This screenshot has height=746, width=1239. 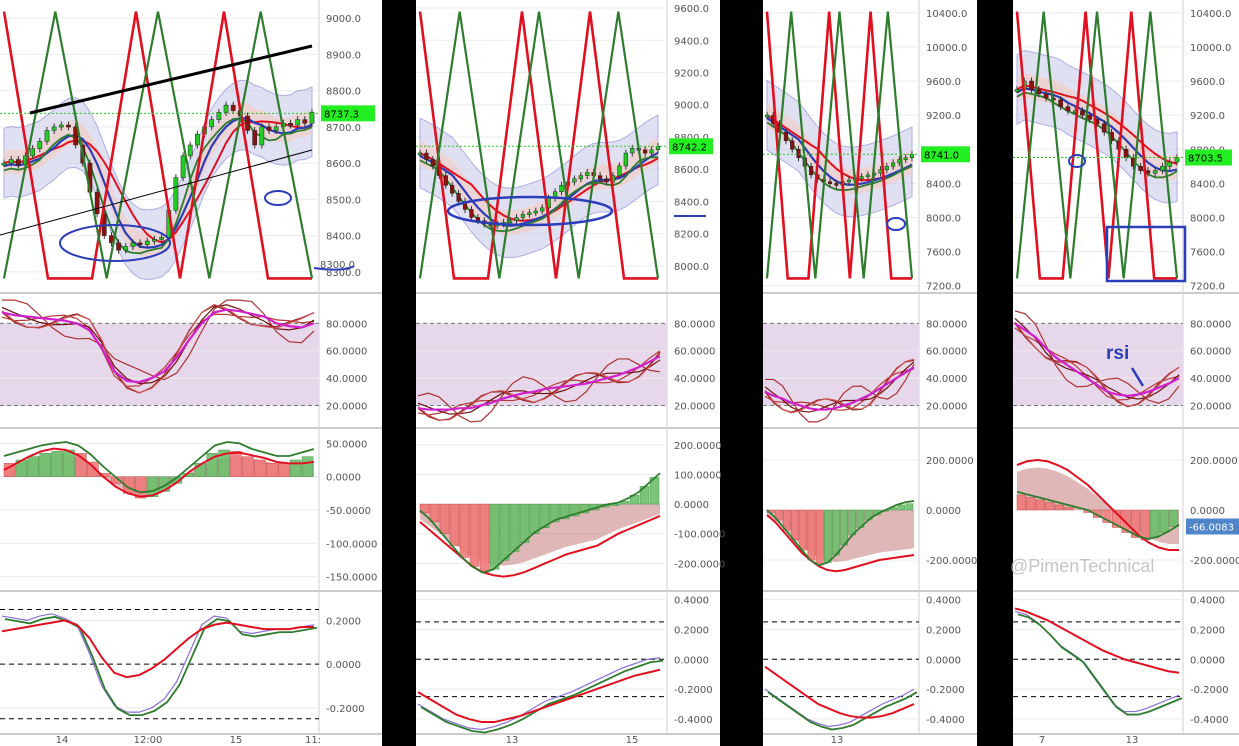 I want to click on price-tick-label: 7200.0, so click(x=943, y=287).